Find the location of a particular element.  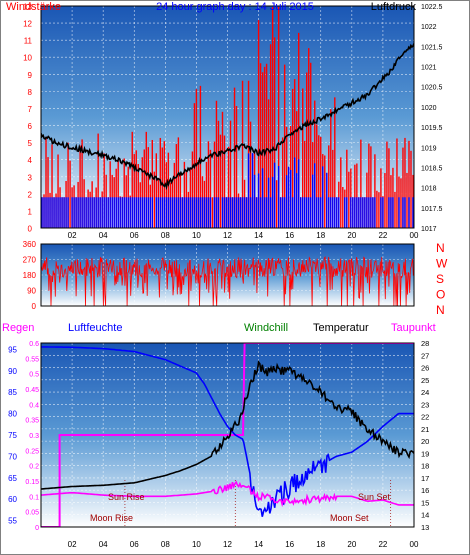

panel3-temp-tick-label: 21 is located at coordinates (425, 429).